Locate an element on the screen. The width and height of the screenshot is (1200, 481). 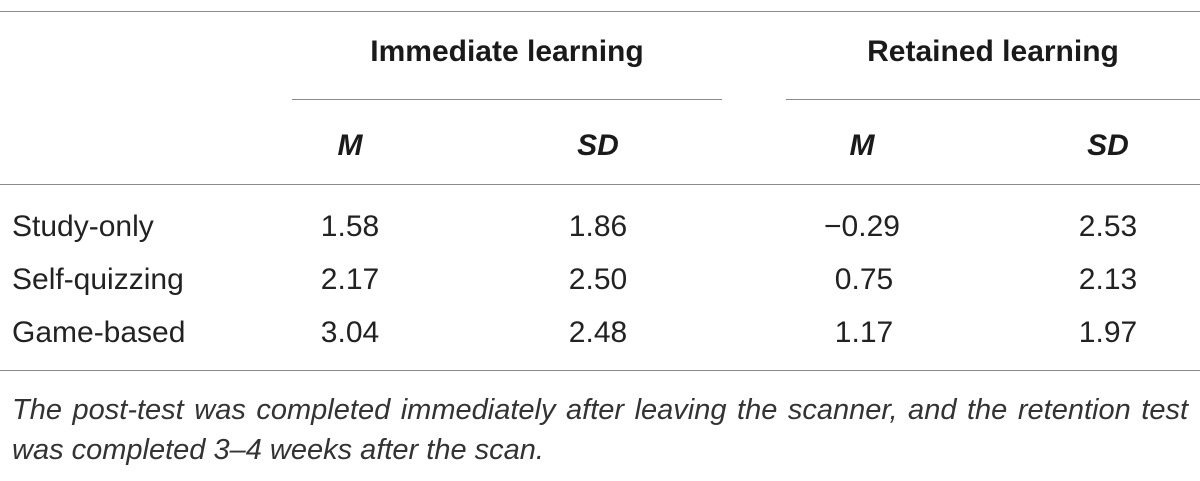
table-top-rule is located at coordinates (600, 11).